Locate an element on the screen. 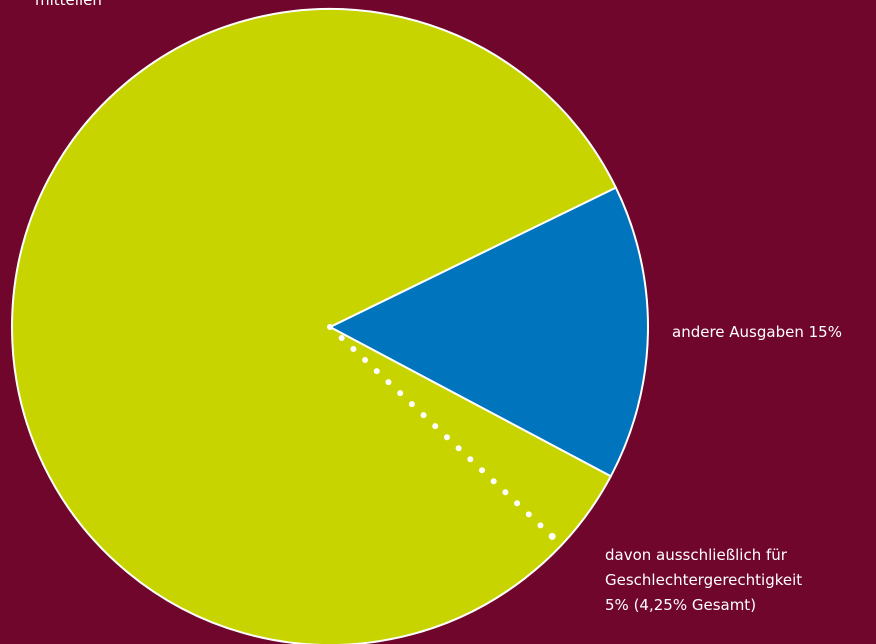 Image resolution: width=876 pixels, height=644 pixels. label-main-slice: mitteilen is located at coordinates (68, 4).